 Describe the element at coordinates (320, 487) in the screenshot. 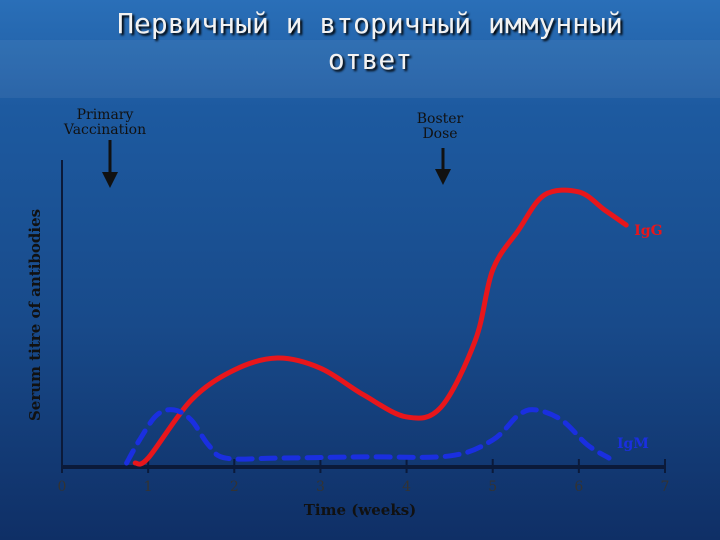

I see `x-tick-label: 3` at that location.